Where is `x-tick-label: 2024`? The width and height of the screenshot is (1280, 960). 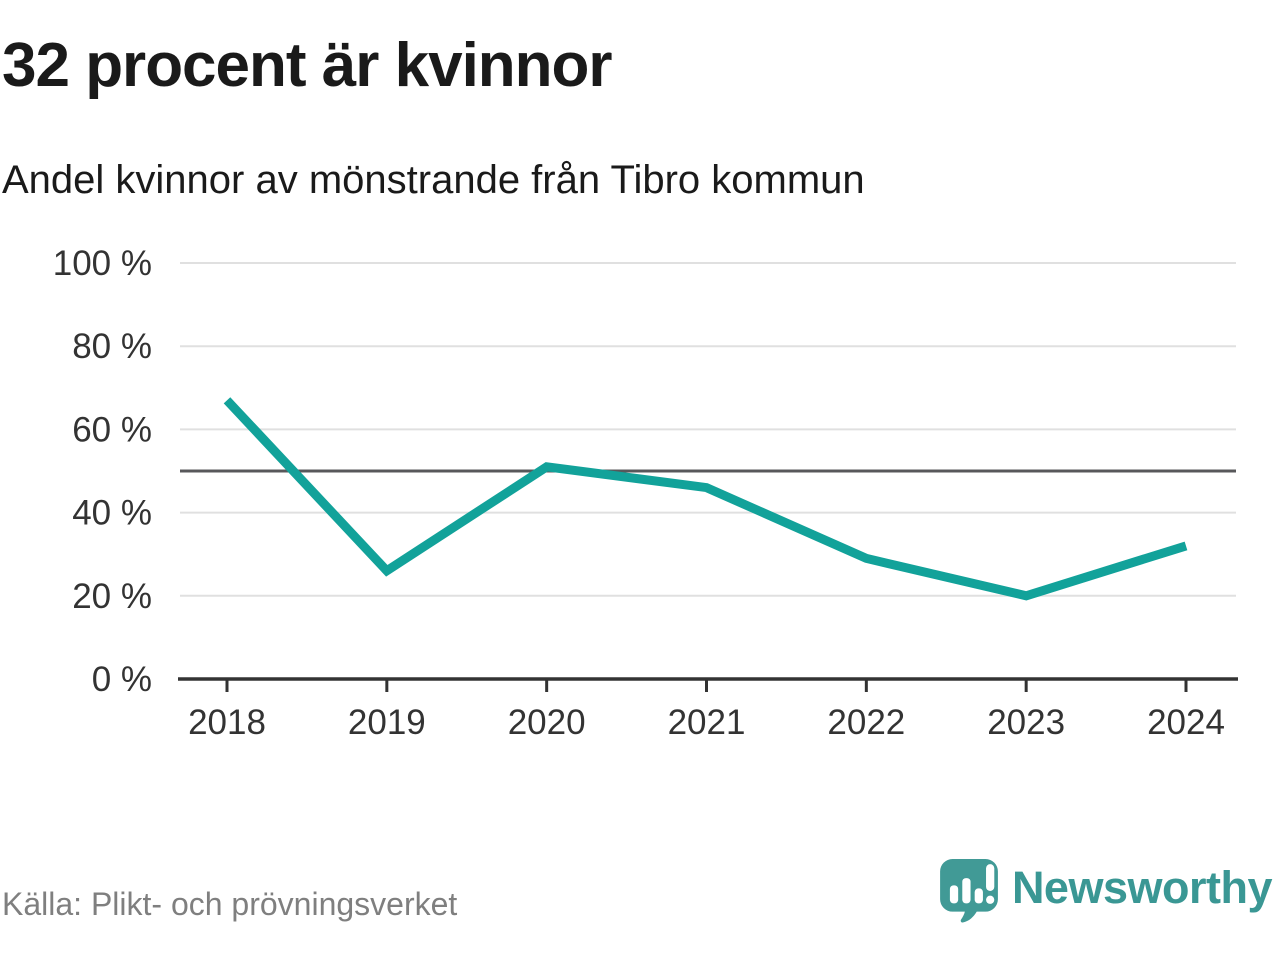 x-tick-label: 2024 is located at coordinates (1186, 722).